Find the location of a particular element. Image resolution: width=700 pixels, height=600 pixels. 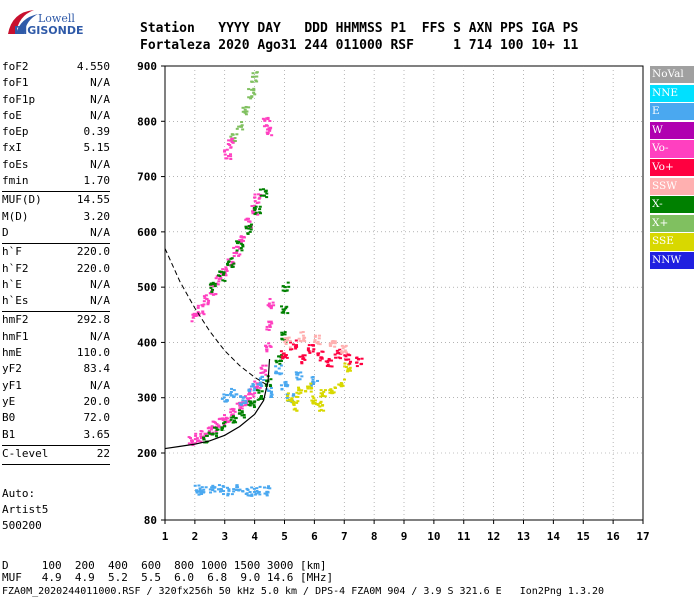

param-row: D N/A is located at coordinates (56, 234).